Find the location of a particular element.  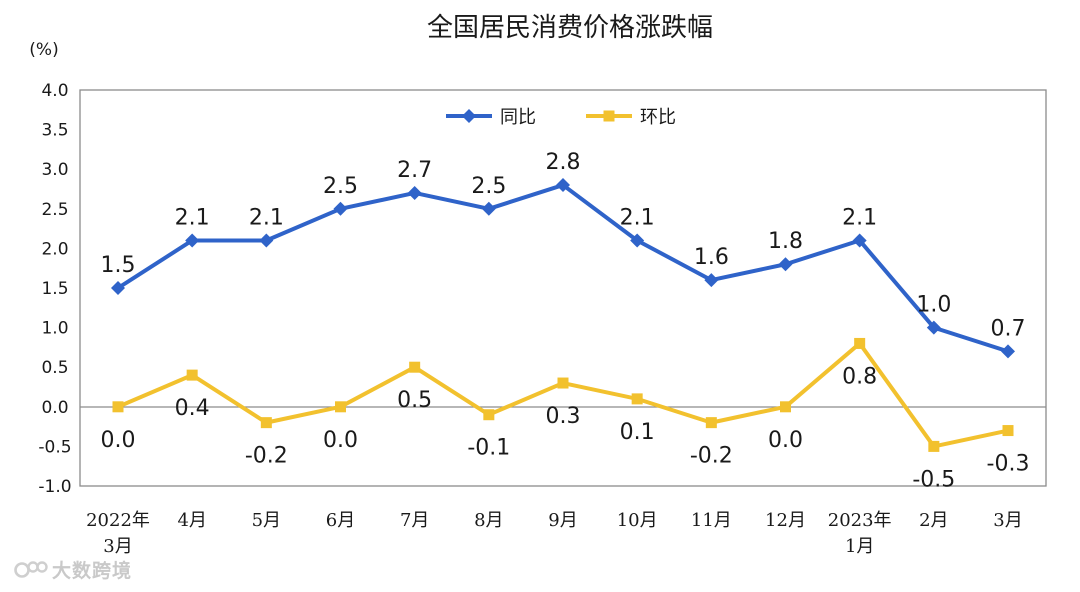

x-tick-label: 7月 is located at coordinates (414, 520).